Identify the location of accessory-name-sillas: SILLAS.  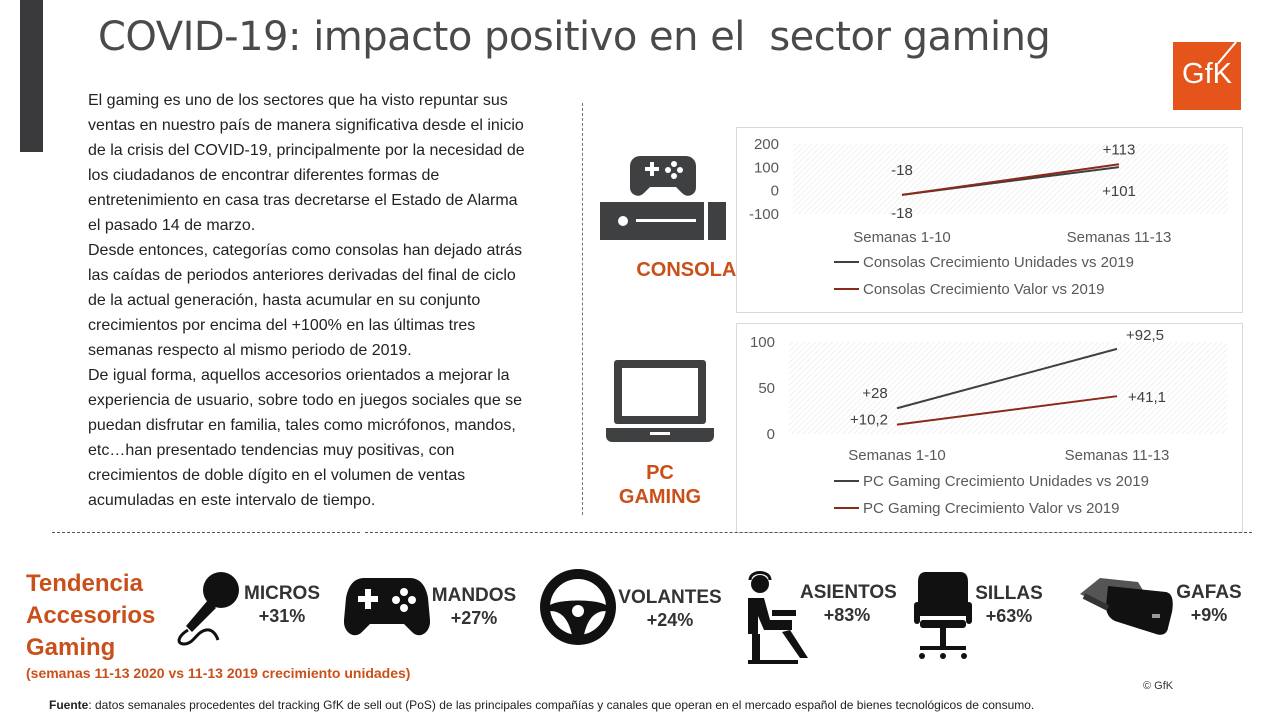
(1009, 593).